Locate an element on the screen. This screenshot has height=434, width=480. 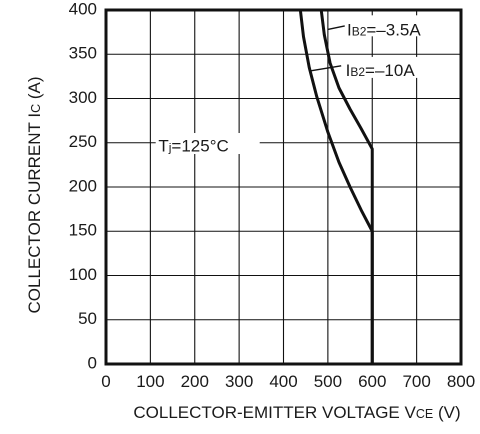
axis-label-y: COLLECTOR CURRENT IC (A) is located at coordinates (34, 194).